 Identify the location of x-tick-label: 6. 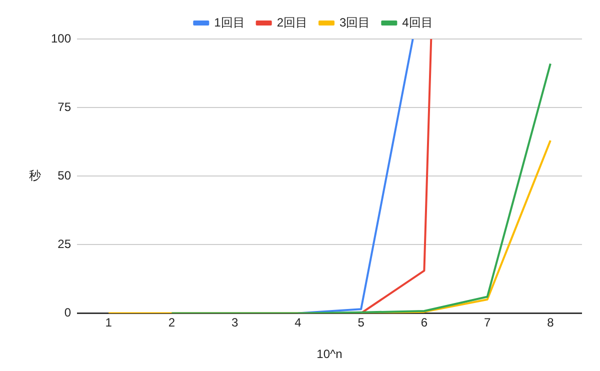
(424, 323).